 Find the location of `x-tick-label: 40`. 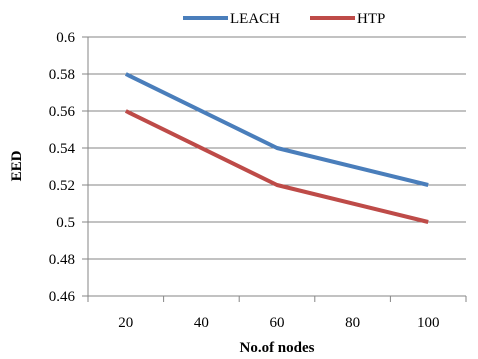

x-tick-label: 40 is located at coordinates (201, 323).